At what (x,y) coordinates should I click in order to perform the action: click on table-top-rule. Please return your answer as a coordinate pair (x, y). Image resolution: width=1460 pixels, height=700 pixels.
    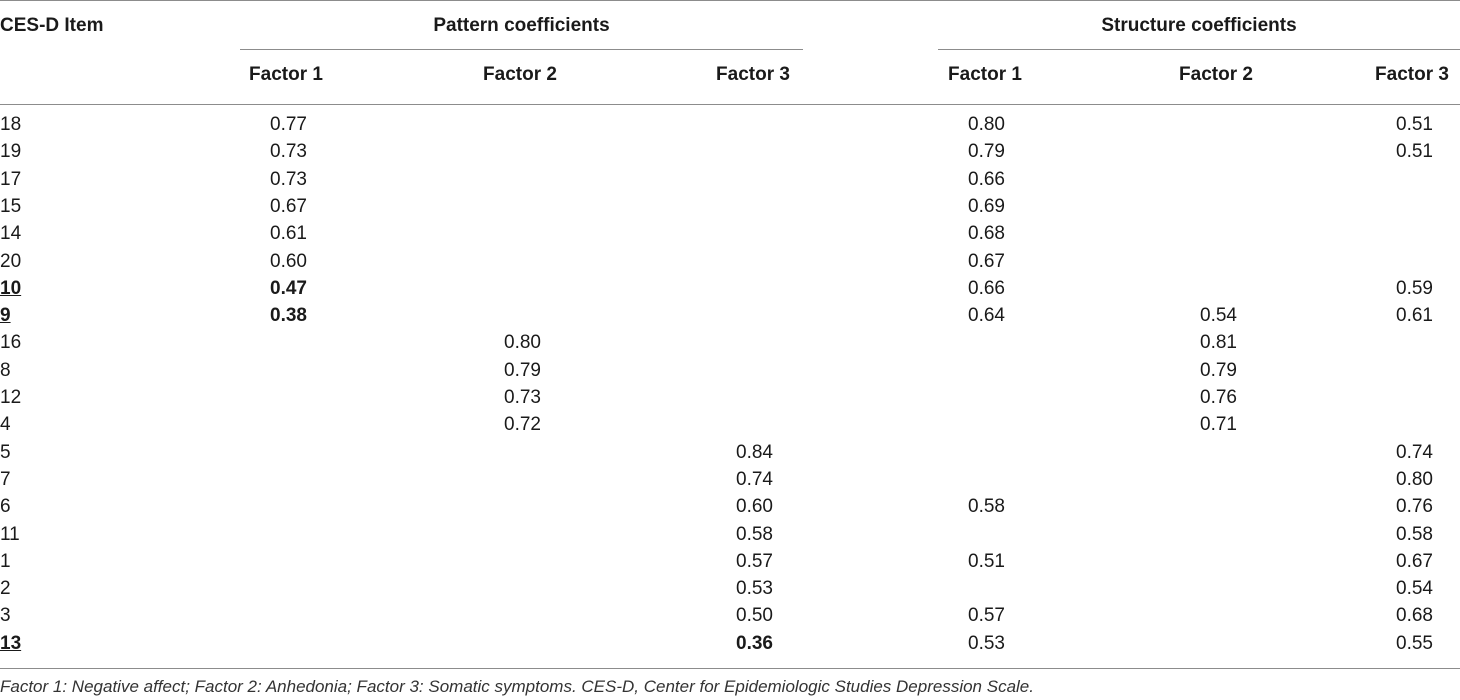
    Looking at the image, I should click on (730, 0).